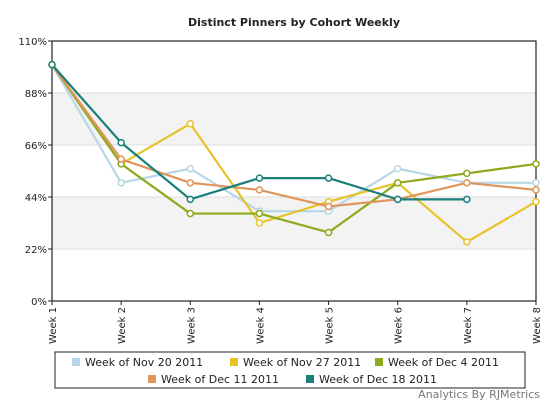 This screenshot has height=403, width=550. What do you see at coordinates (144, 362) in the screenshot?
I see `legend-label: Week of Nov 20 2011` at bounding box center [144, 362].